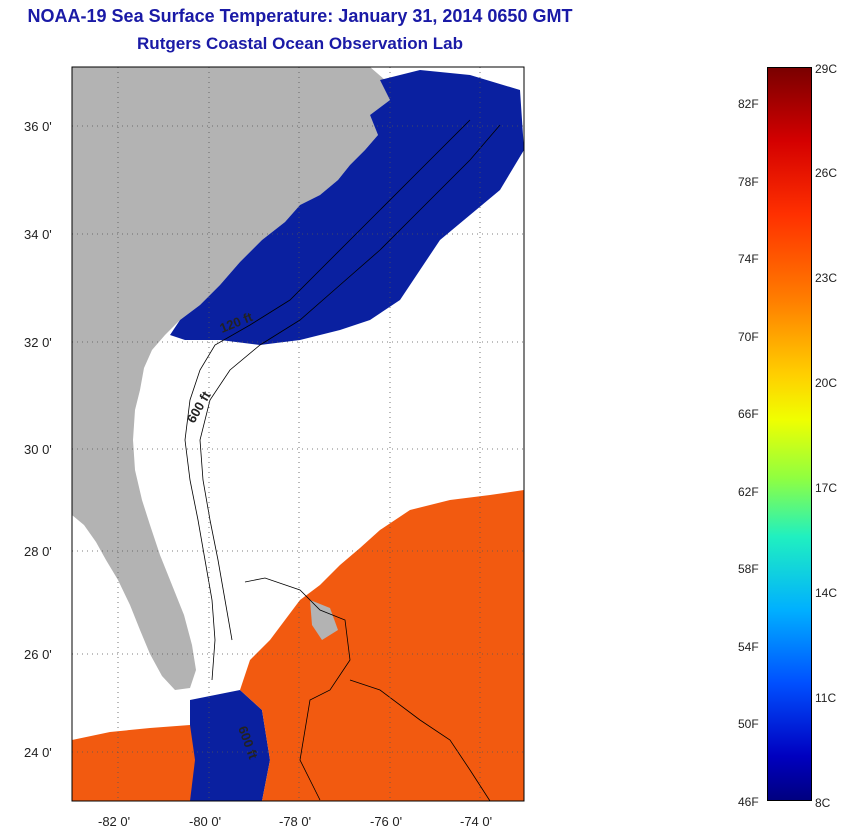 The width and height of the screenshot is (841, 832). I want to click on lat-tick: 26 0', so click(38, 654).